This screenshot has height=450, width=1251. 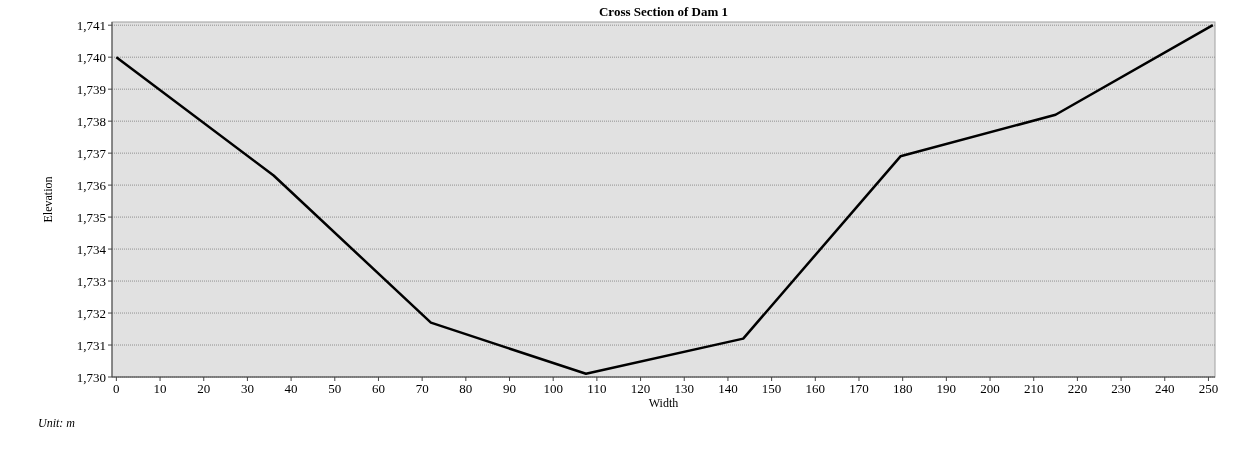 What do you see at coordinates (204, 388) in the screenshot?
I see `x-tick-label: 20` at bounding box center [204, 388].